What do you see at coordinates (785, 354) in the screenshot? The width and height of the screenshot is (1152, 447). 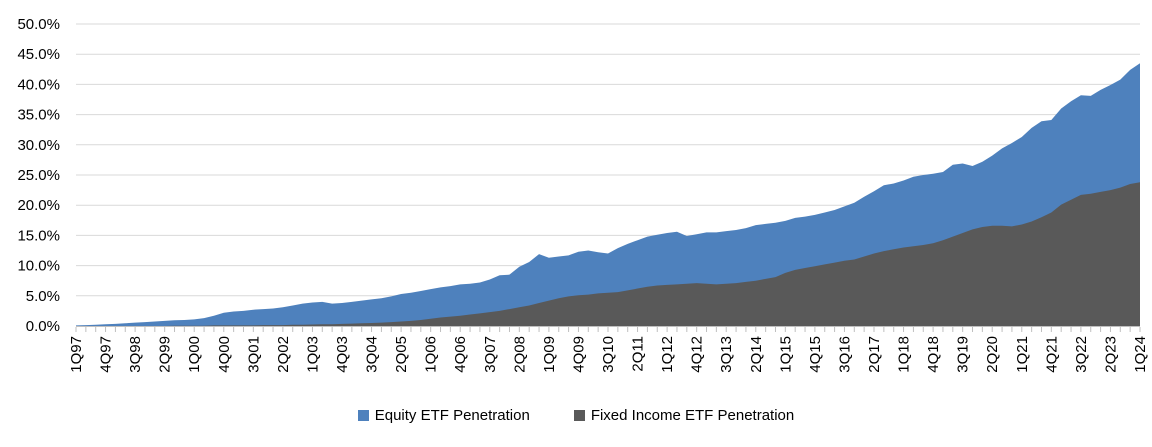 I see `x-axis-label: 1Q15` at bounding box center [785, 354].